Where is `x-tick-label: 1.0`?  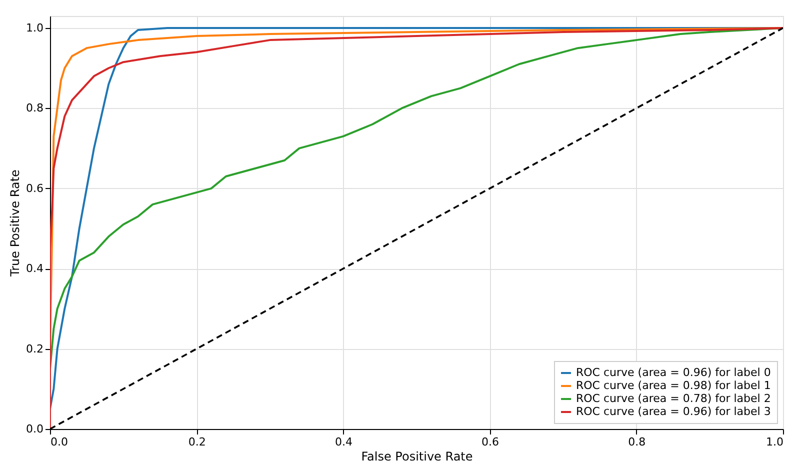
x-tick-label: 1.0 is located at coordinates (775, 442).